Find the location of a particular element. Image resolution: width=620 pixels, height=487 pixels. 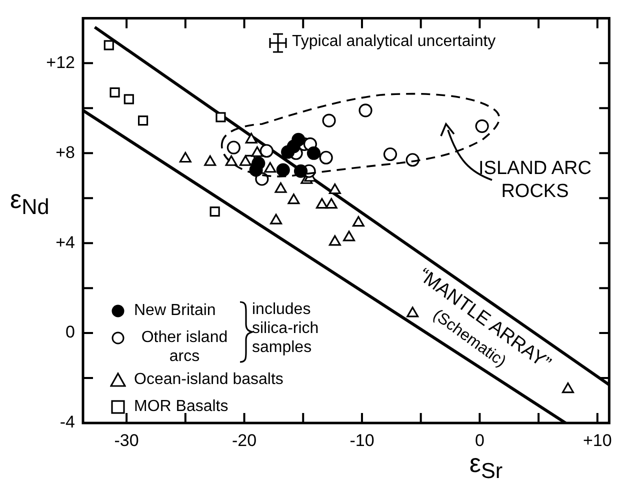

x-tick-label: 0 is located at coordinates (479, 440).